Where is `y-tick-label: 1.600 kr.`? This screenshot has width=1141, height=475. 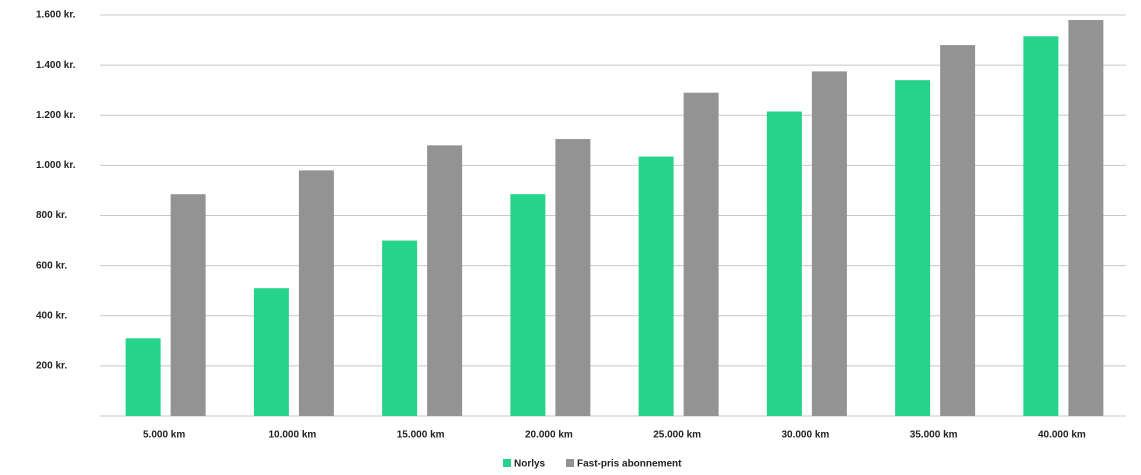
y-tick-label: 1.600 kr. is located at coordinates (56, 15).